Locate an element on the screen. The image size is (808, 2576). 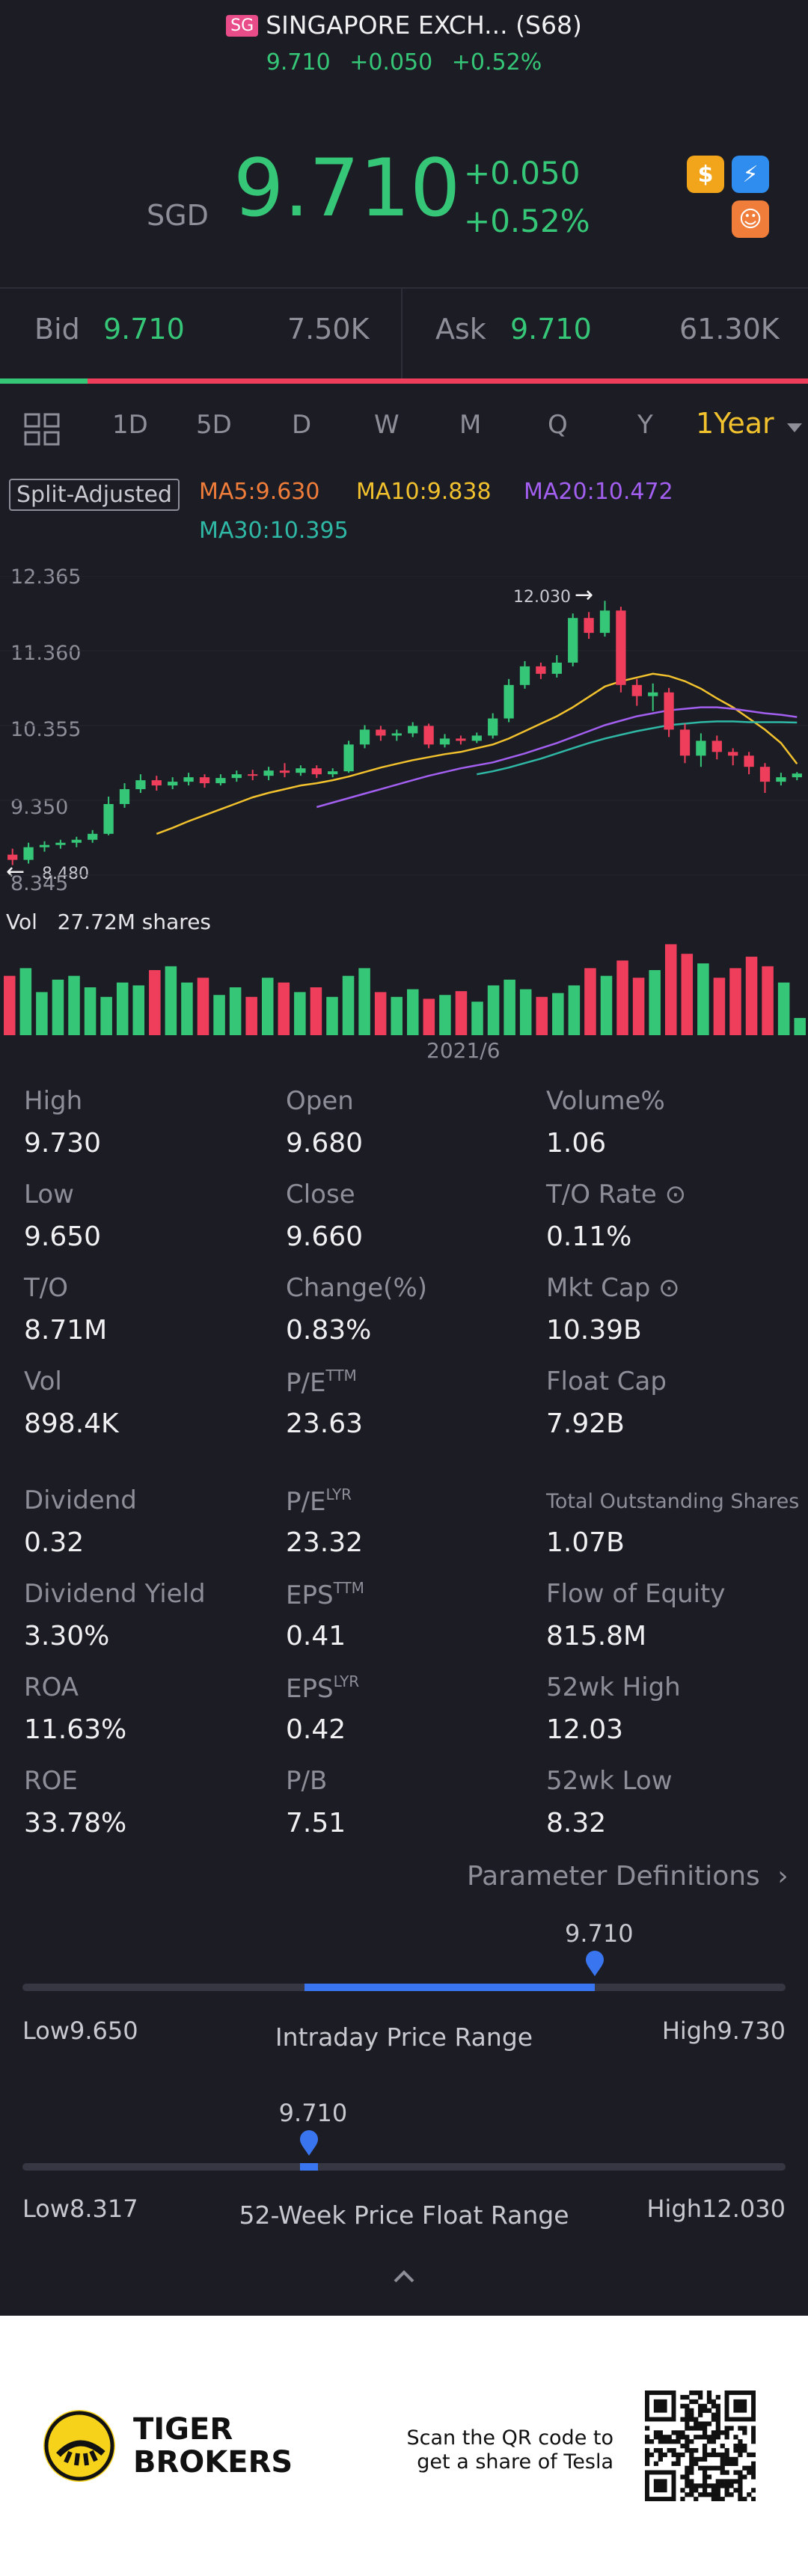
tab-1year: 1Year is located at coordinates (735, 423).